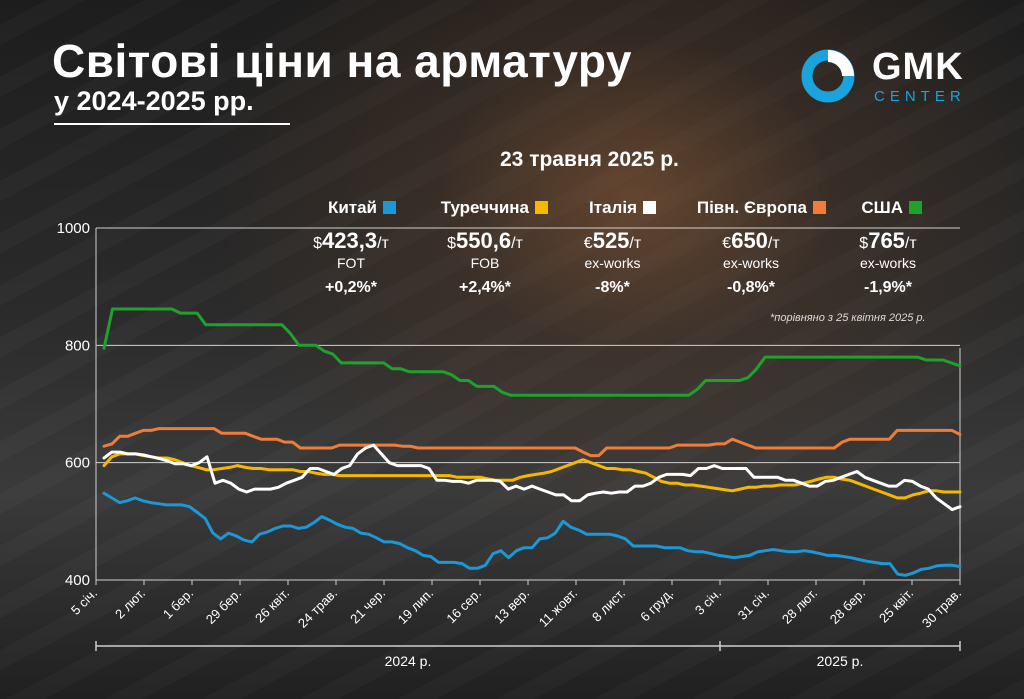 The width and height of the screenshot is (1024, 699). I want to click on x-tick-label: 3 січ., so click(708, 602).